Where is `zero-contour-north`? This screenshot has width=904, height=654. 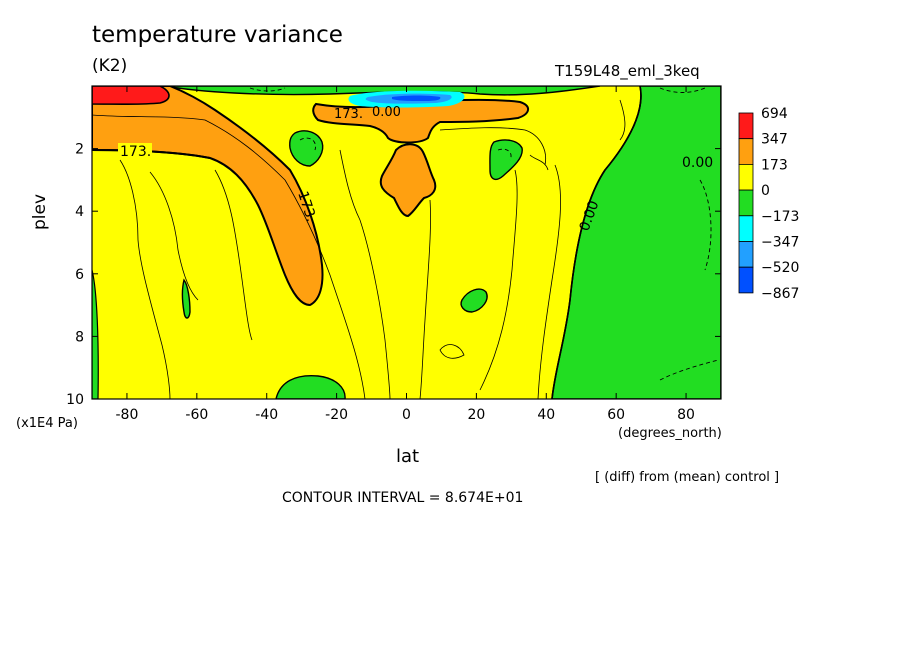
zero-contour-north is located at coordinates (596, 242).